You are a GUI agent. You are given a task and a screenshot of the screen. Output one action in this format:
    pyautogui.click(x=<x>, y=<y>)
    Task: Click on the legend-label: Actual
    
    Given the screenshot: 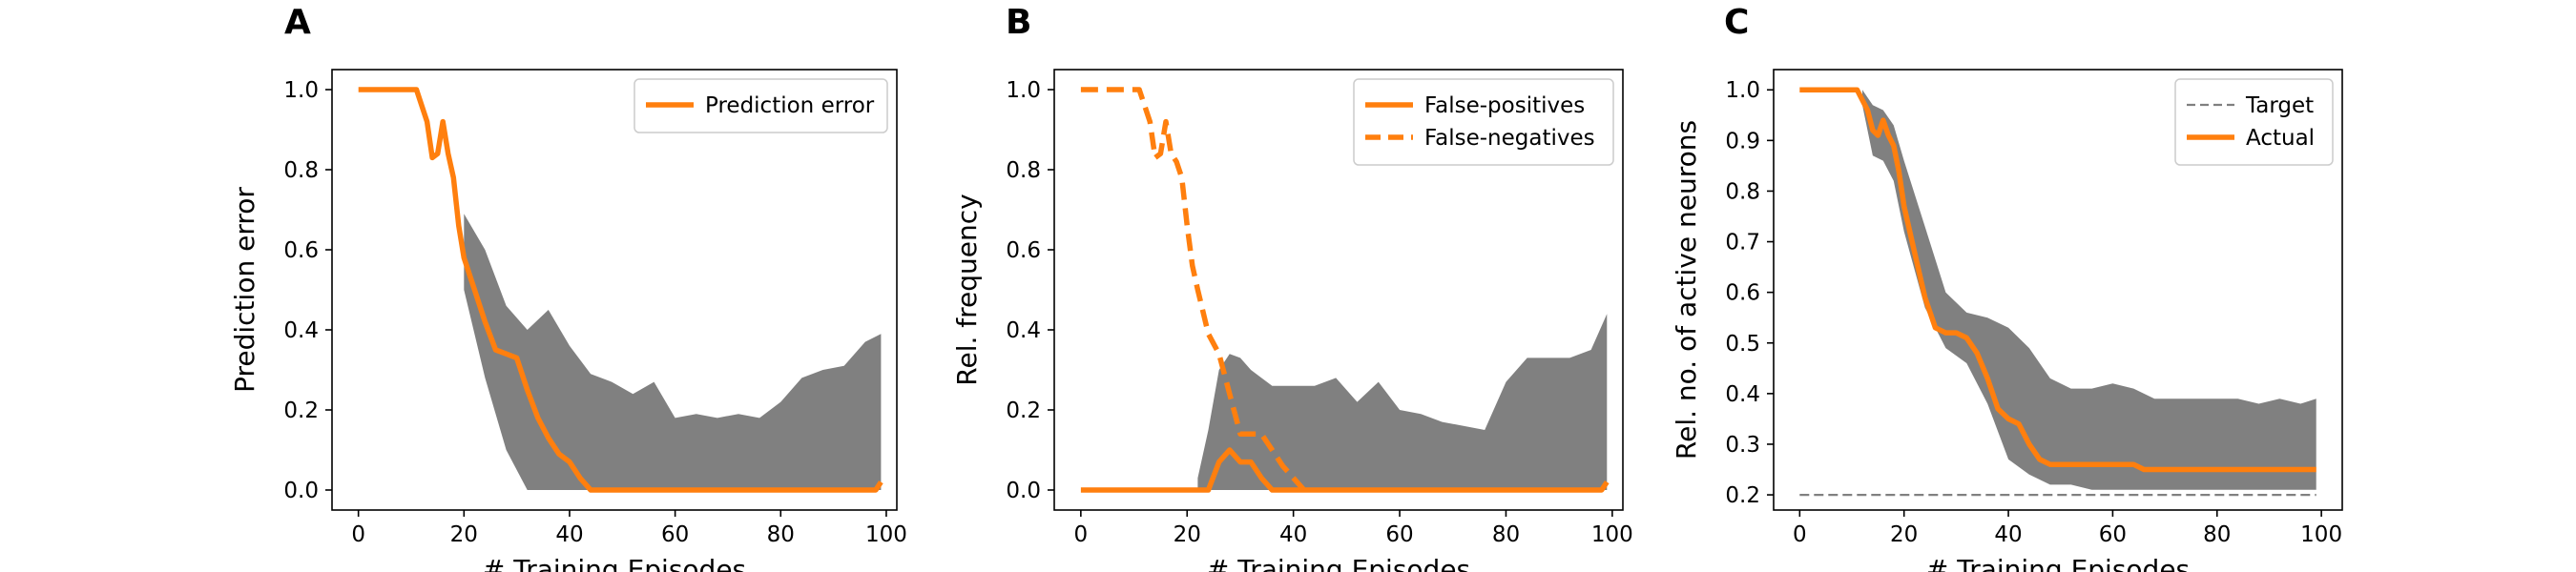 What is the action you would take?
    pyautogui.click(x=2280, y=139)
    